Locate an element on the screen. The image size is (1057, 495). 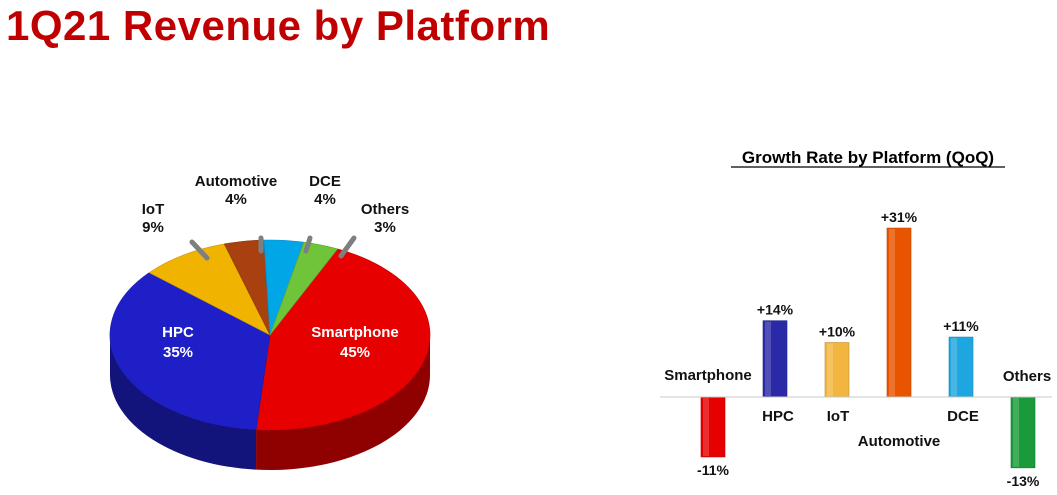
pie-label-iot: IoT is located at coordinates (153, 209).